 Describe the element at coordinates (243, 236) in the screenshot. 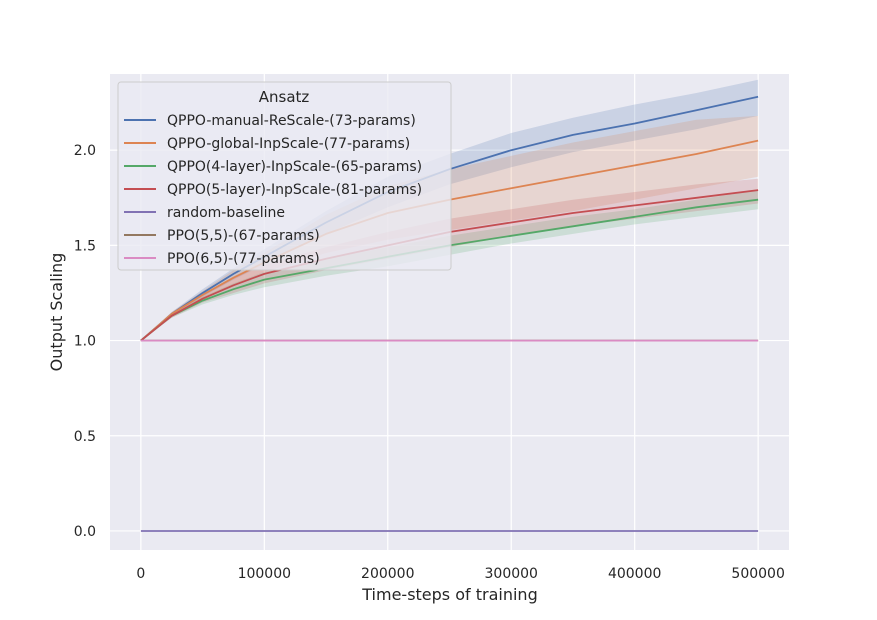

I see `legend-entry-label: PPO(5,5)-(67-params)` at that location.